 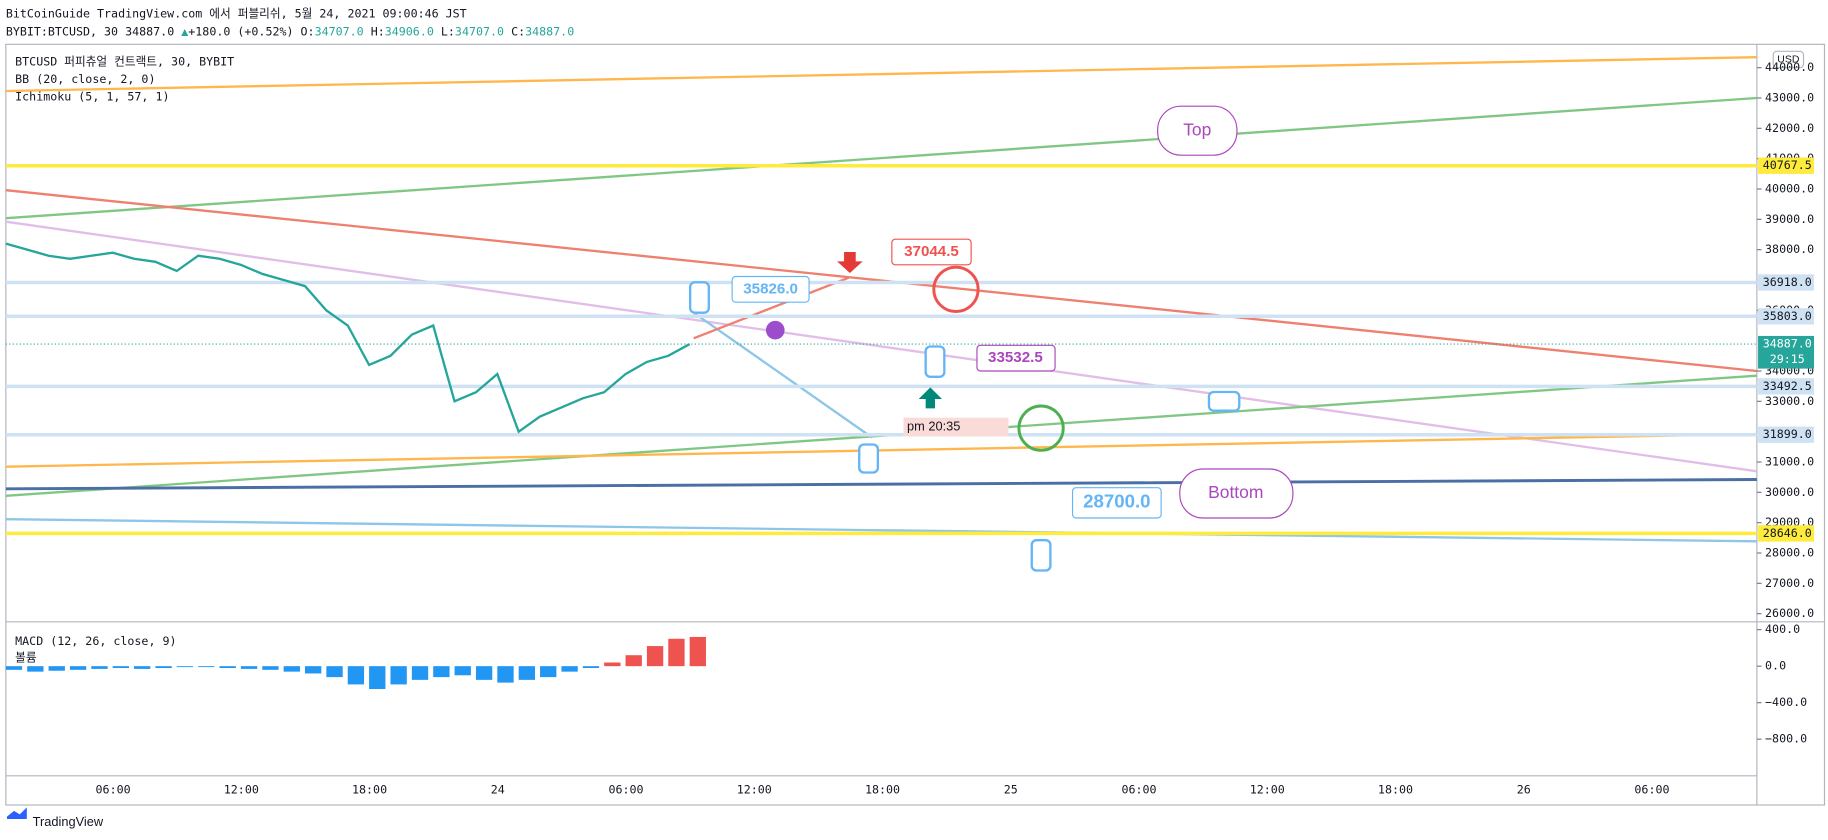 What do you see at coordinates (1789, 128) in the screenshot?
I see `price-tick-label: 42000.0` at bounding box center [1789, 128].